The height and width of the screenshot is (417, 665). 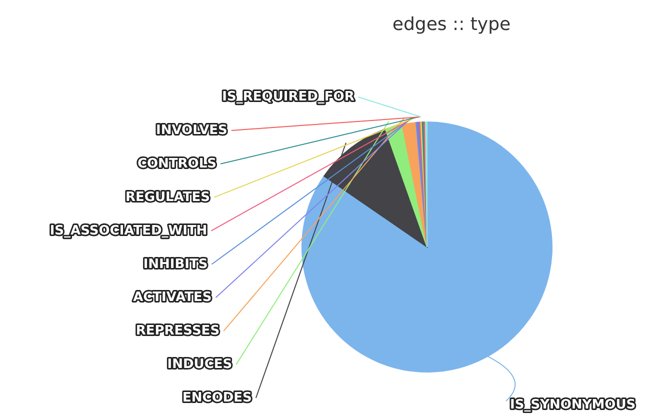 I want to click on slice-label: IS_SYNONYMOUS, so click(x=573, y=405).